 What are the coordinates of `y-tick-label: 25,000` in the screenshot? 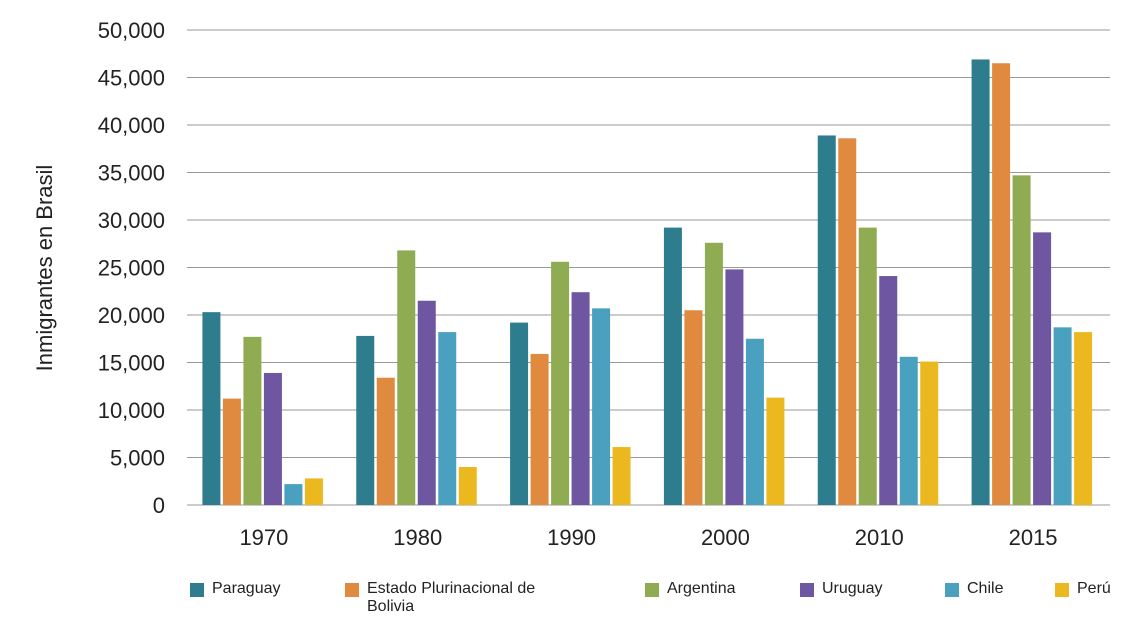 It's located at (131, 268).